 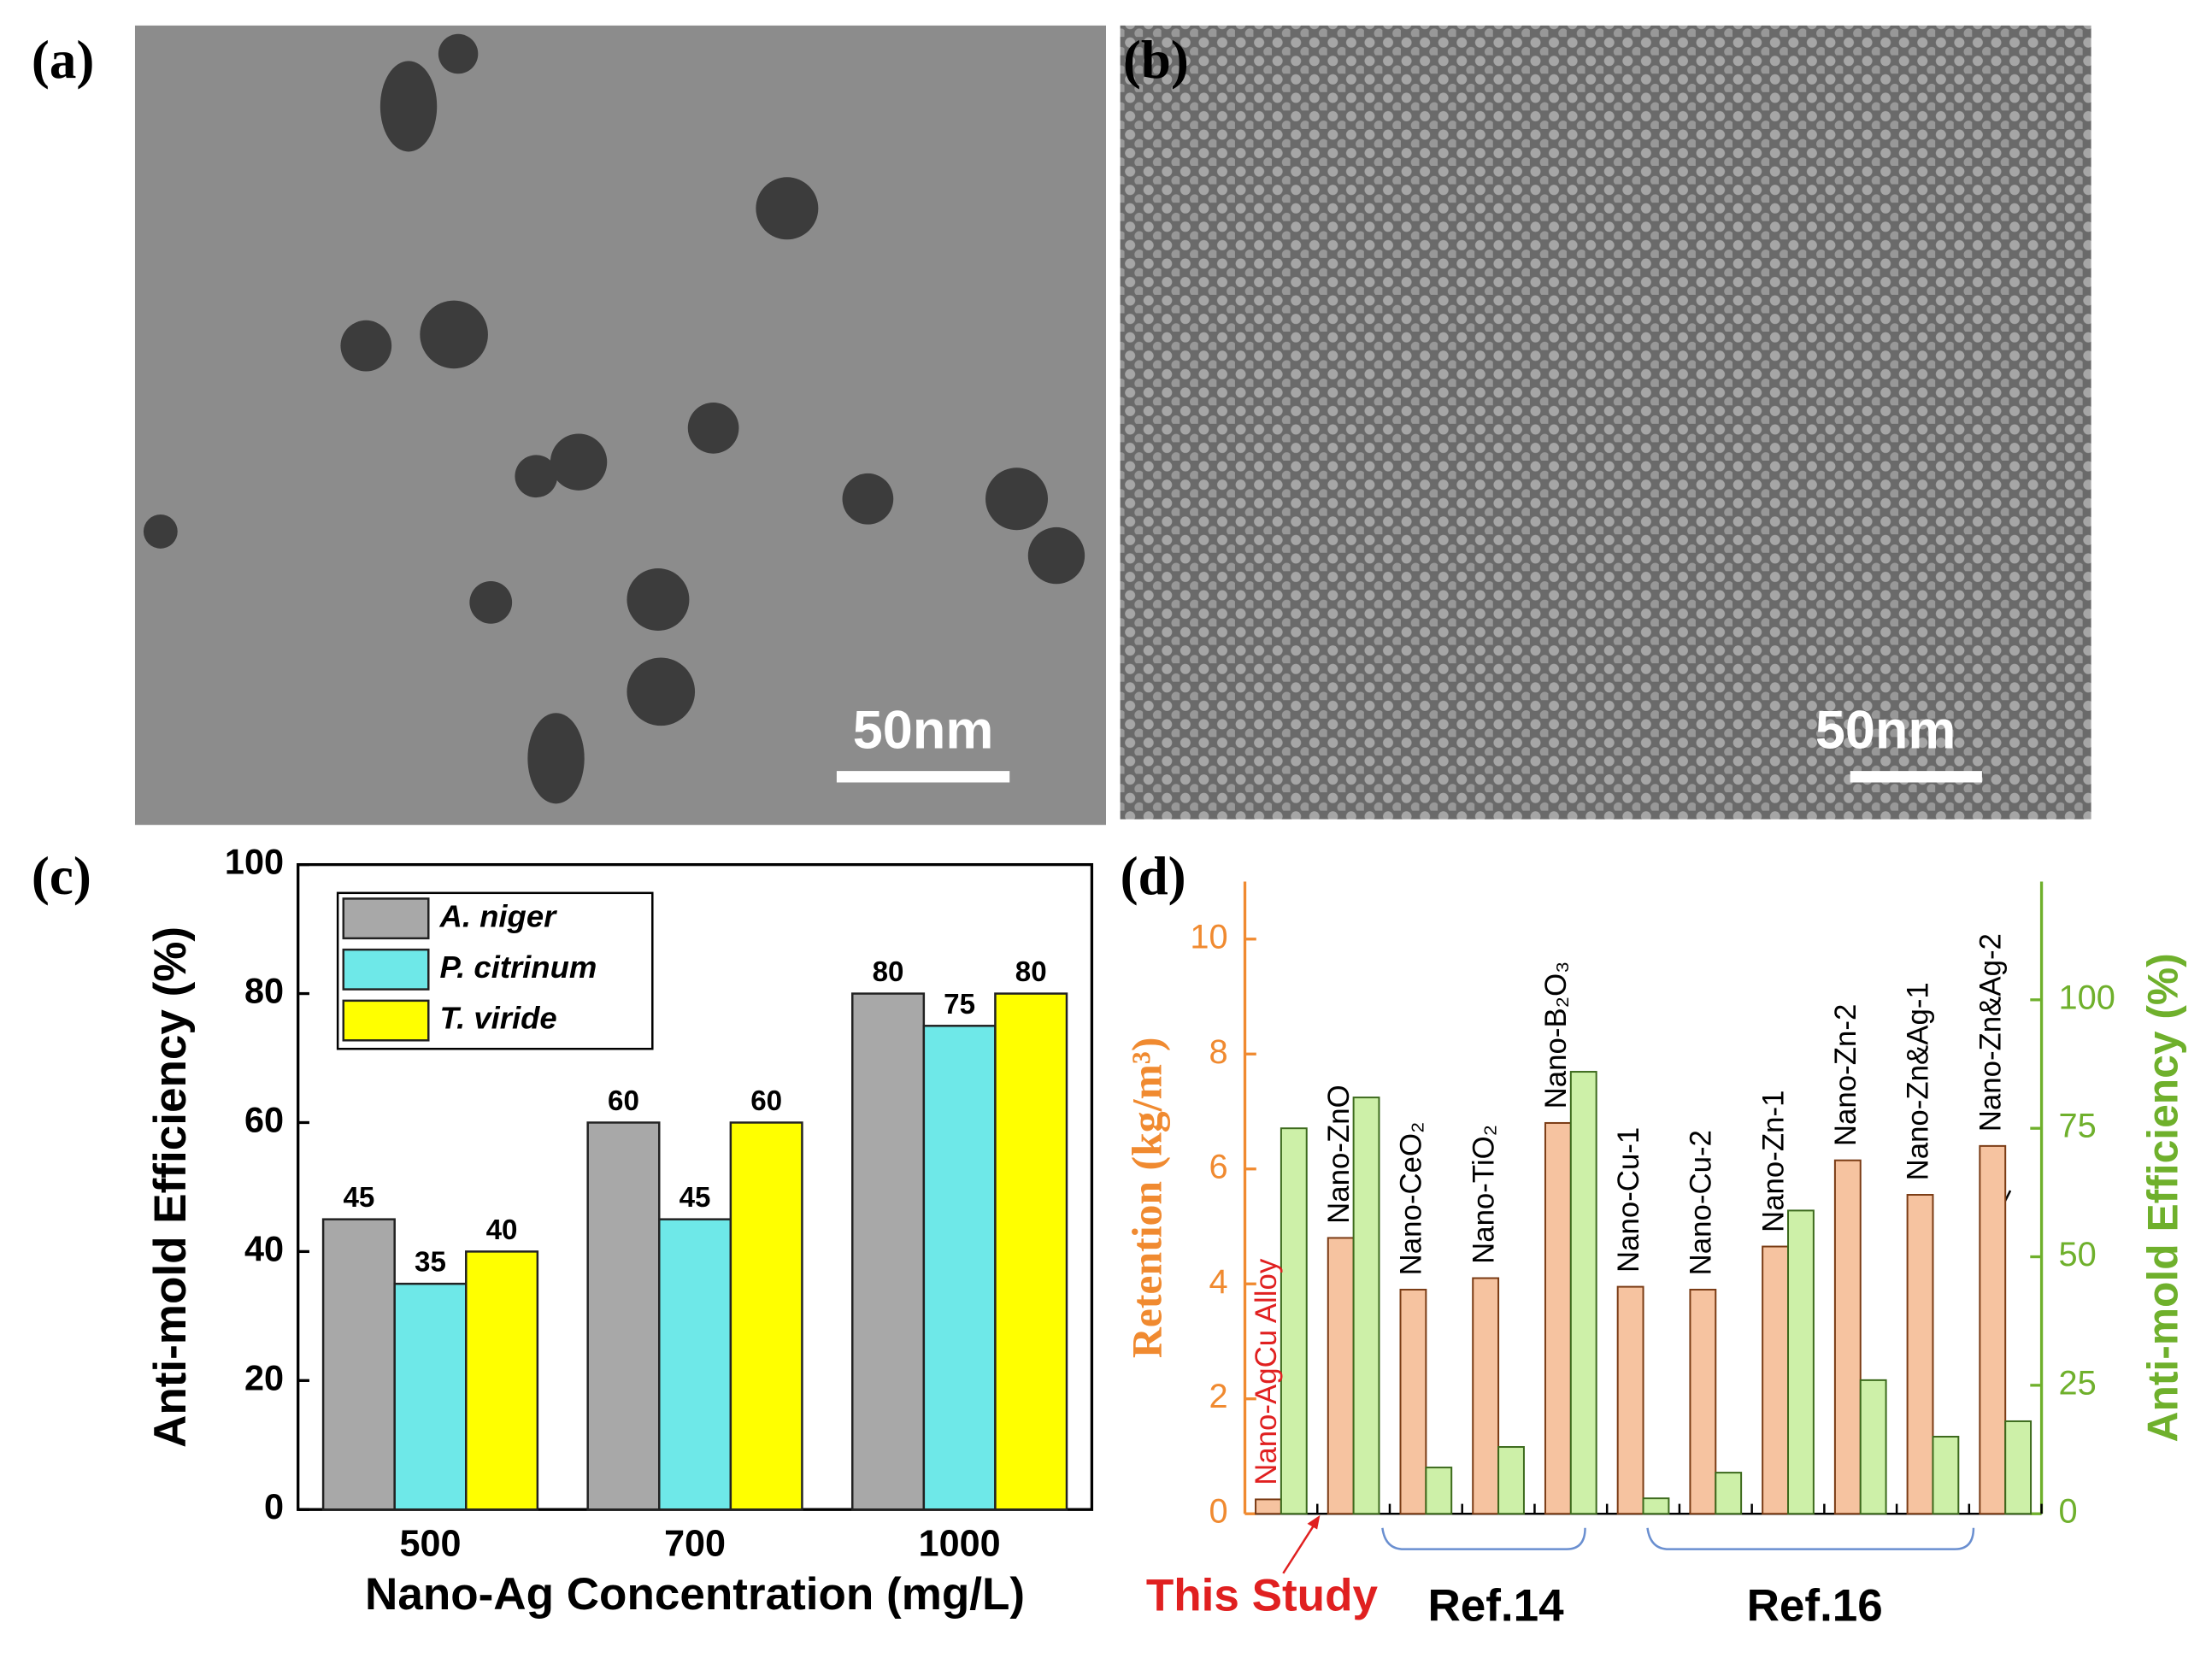 What do you see at coordinates (518, 967) in the screenshot?
I see `legend-label: P. citrinum` at bounding box center [518, 967].